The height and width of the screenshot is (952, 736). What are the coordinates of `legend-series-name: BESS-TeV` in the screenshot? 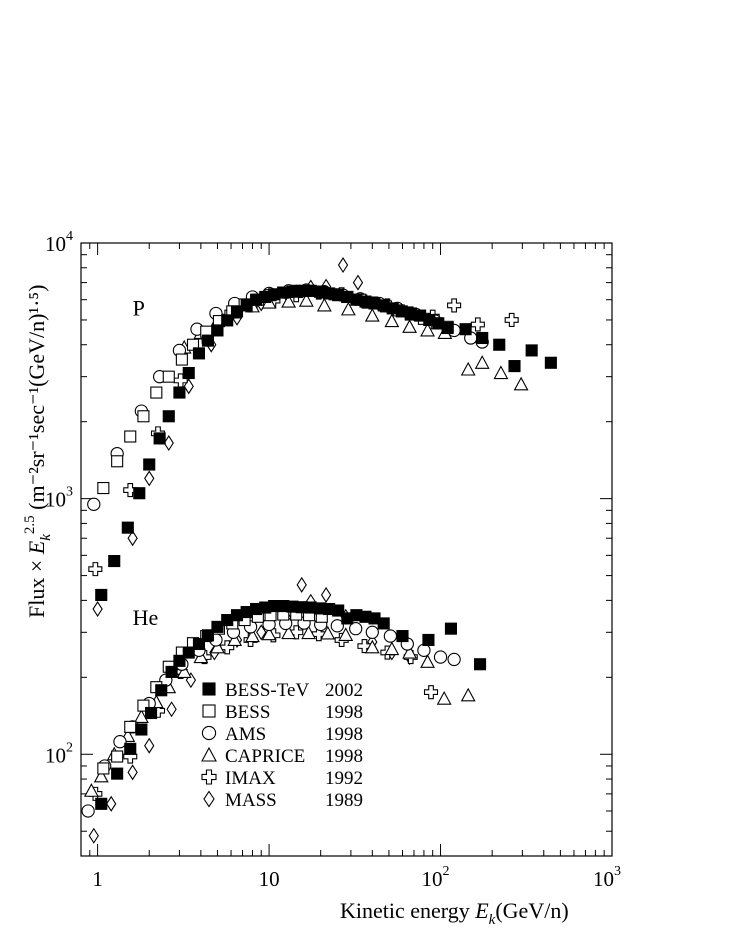 It's located at (267, 690).